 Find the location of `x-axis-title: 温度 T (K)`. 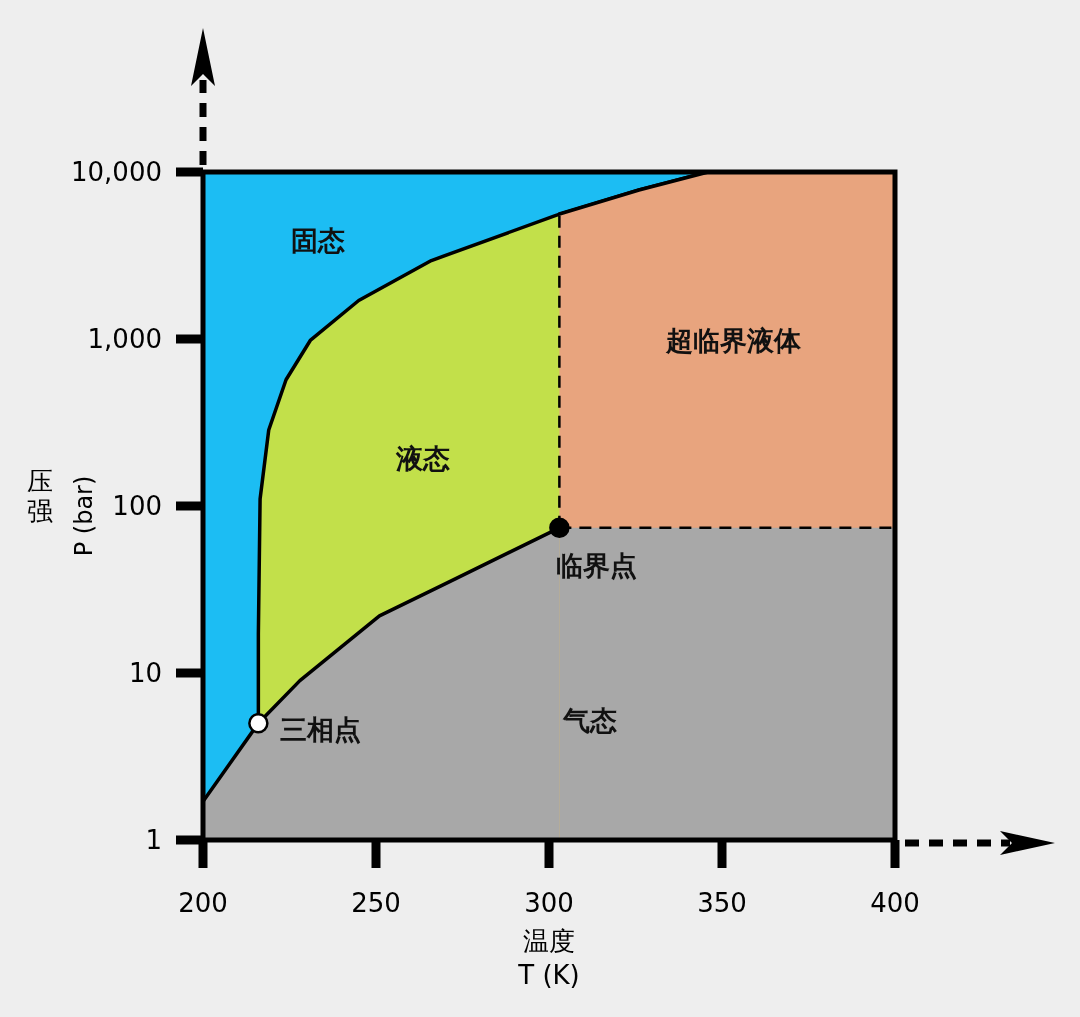

x-axis-title: 温度 T (K) is located at coordinates (548, 958).